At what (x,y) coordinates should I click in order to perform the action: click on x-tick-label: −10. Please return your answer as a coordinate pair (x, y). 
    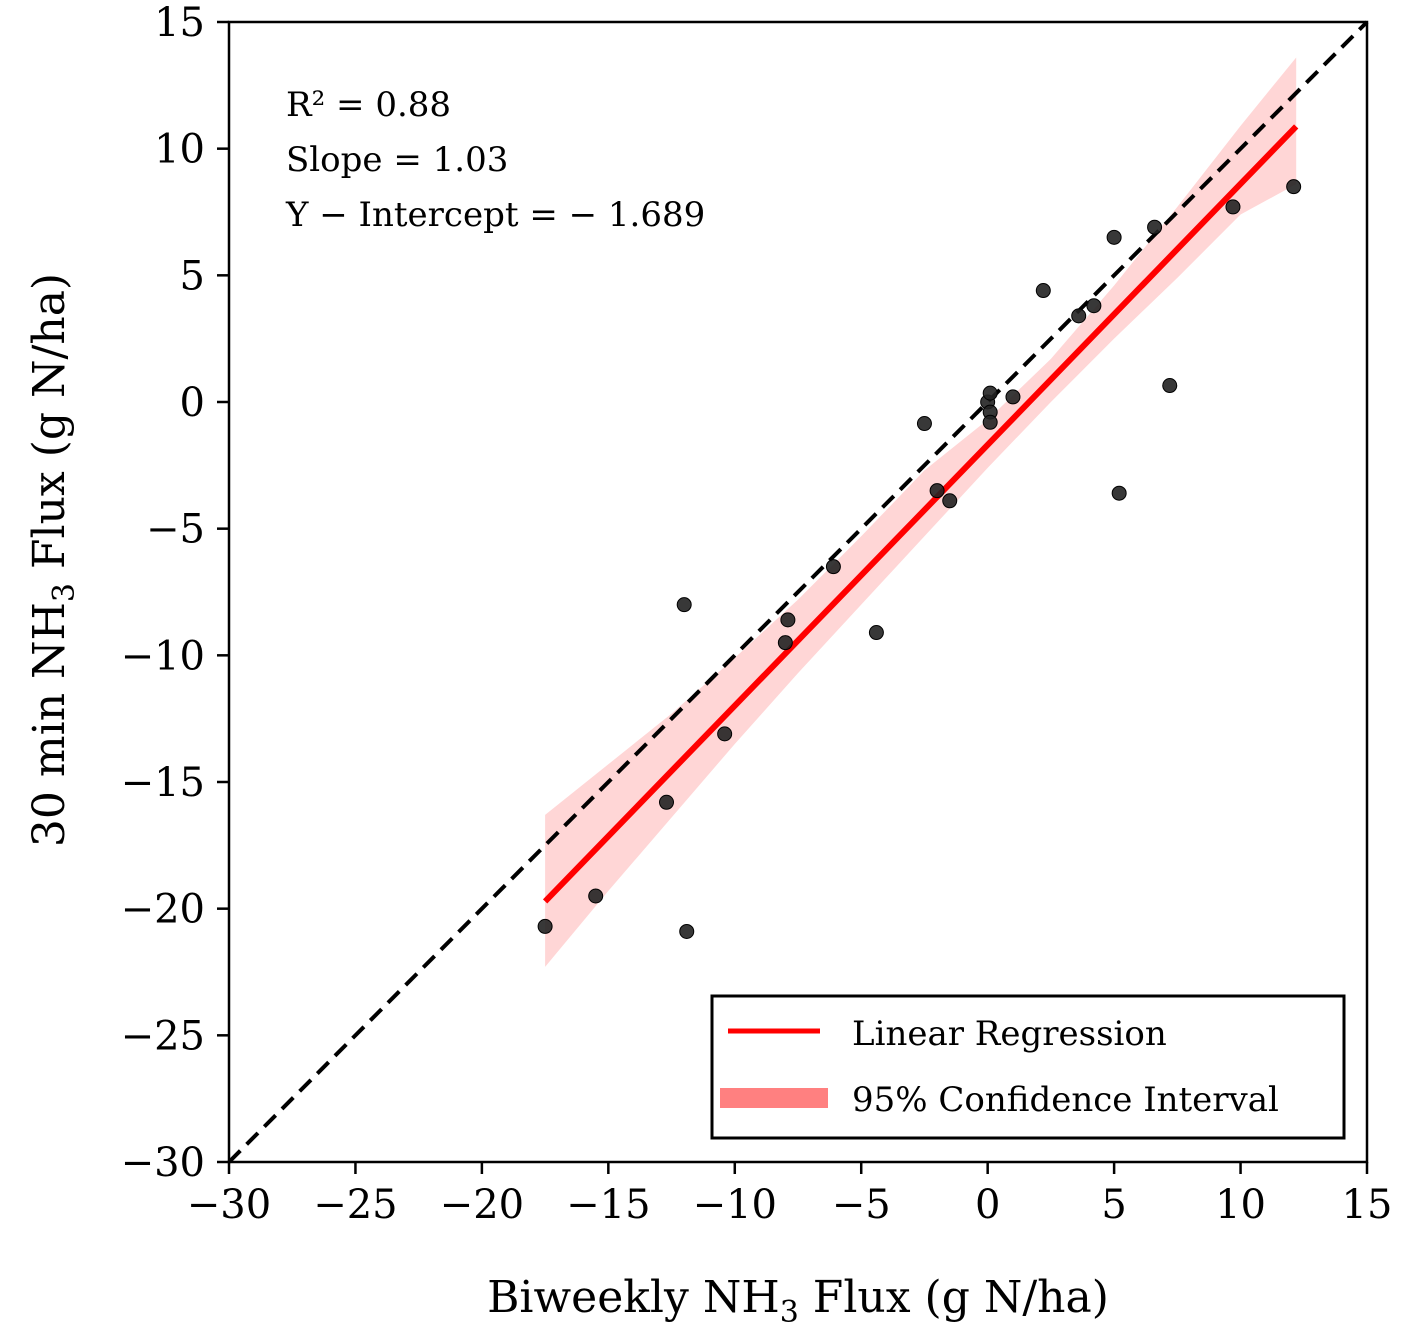
    Looking at the image, I should click on (735, 1205).